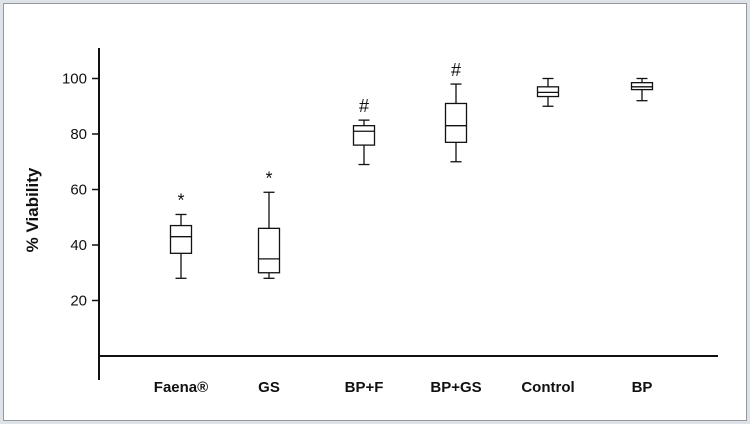  What do you see at coordinates (78, 134) in the screenshot?
I see `y-tick-label-80: 80` at bounding box center [78, 134].